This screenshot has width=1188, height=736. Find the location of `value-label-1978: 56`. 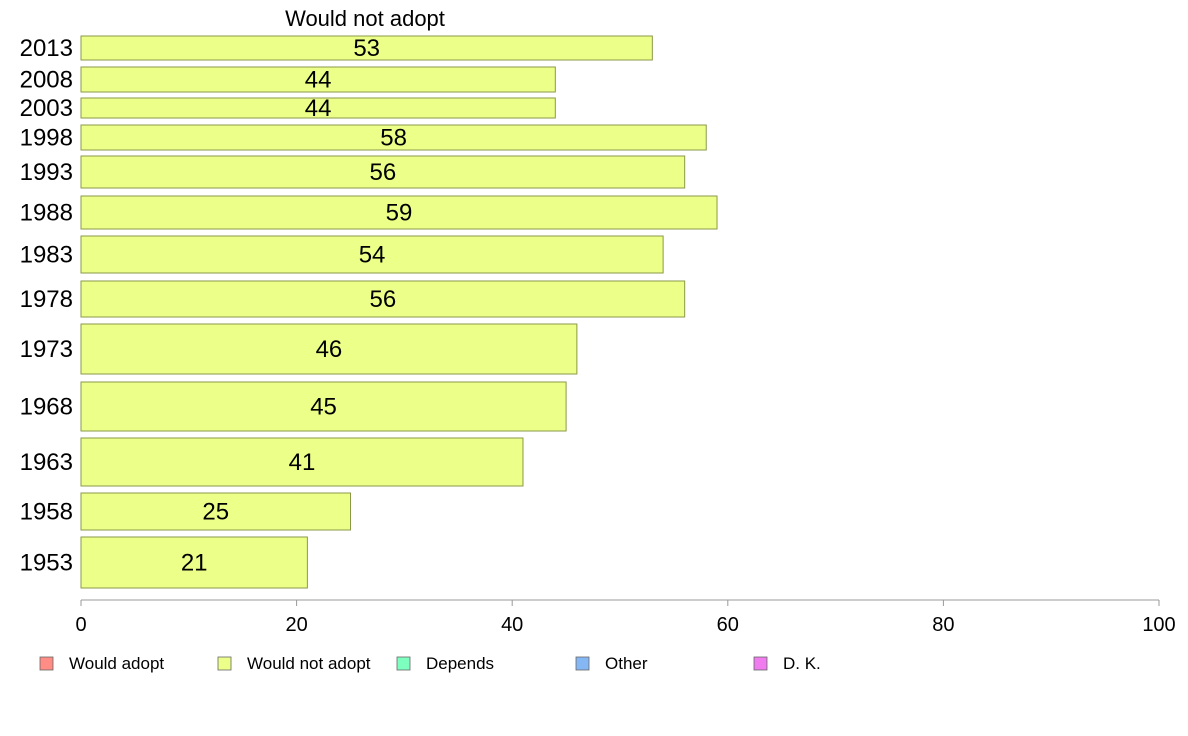

value-label-1978: 56 is located at coordinates (382, 299).